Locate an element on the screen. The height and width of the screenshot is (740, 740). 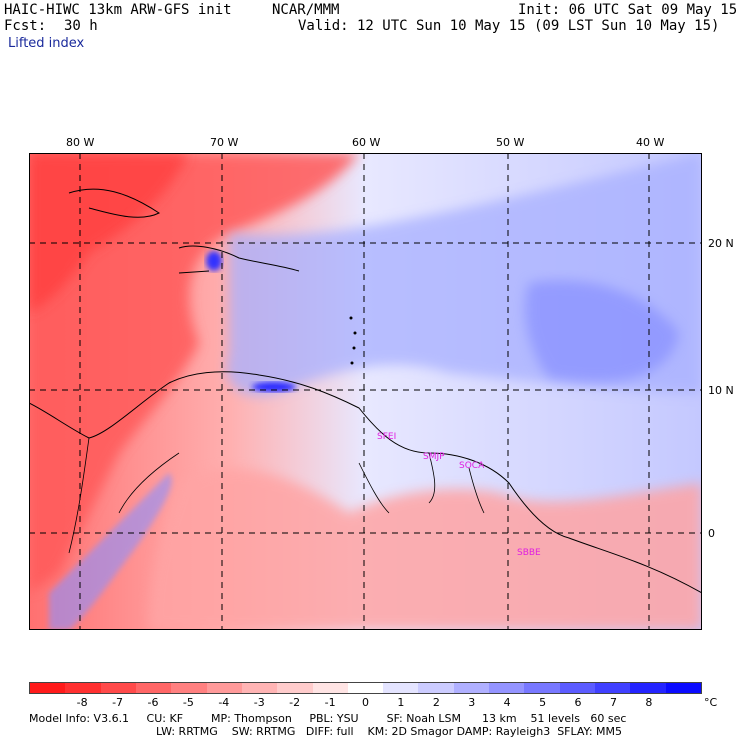
colorbar-tick-label: 4 is located at coordinates (507, 702).